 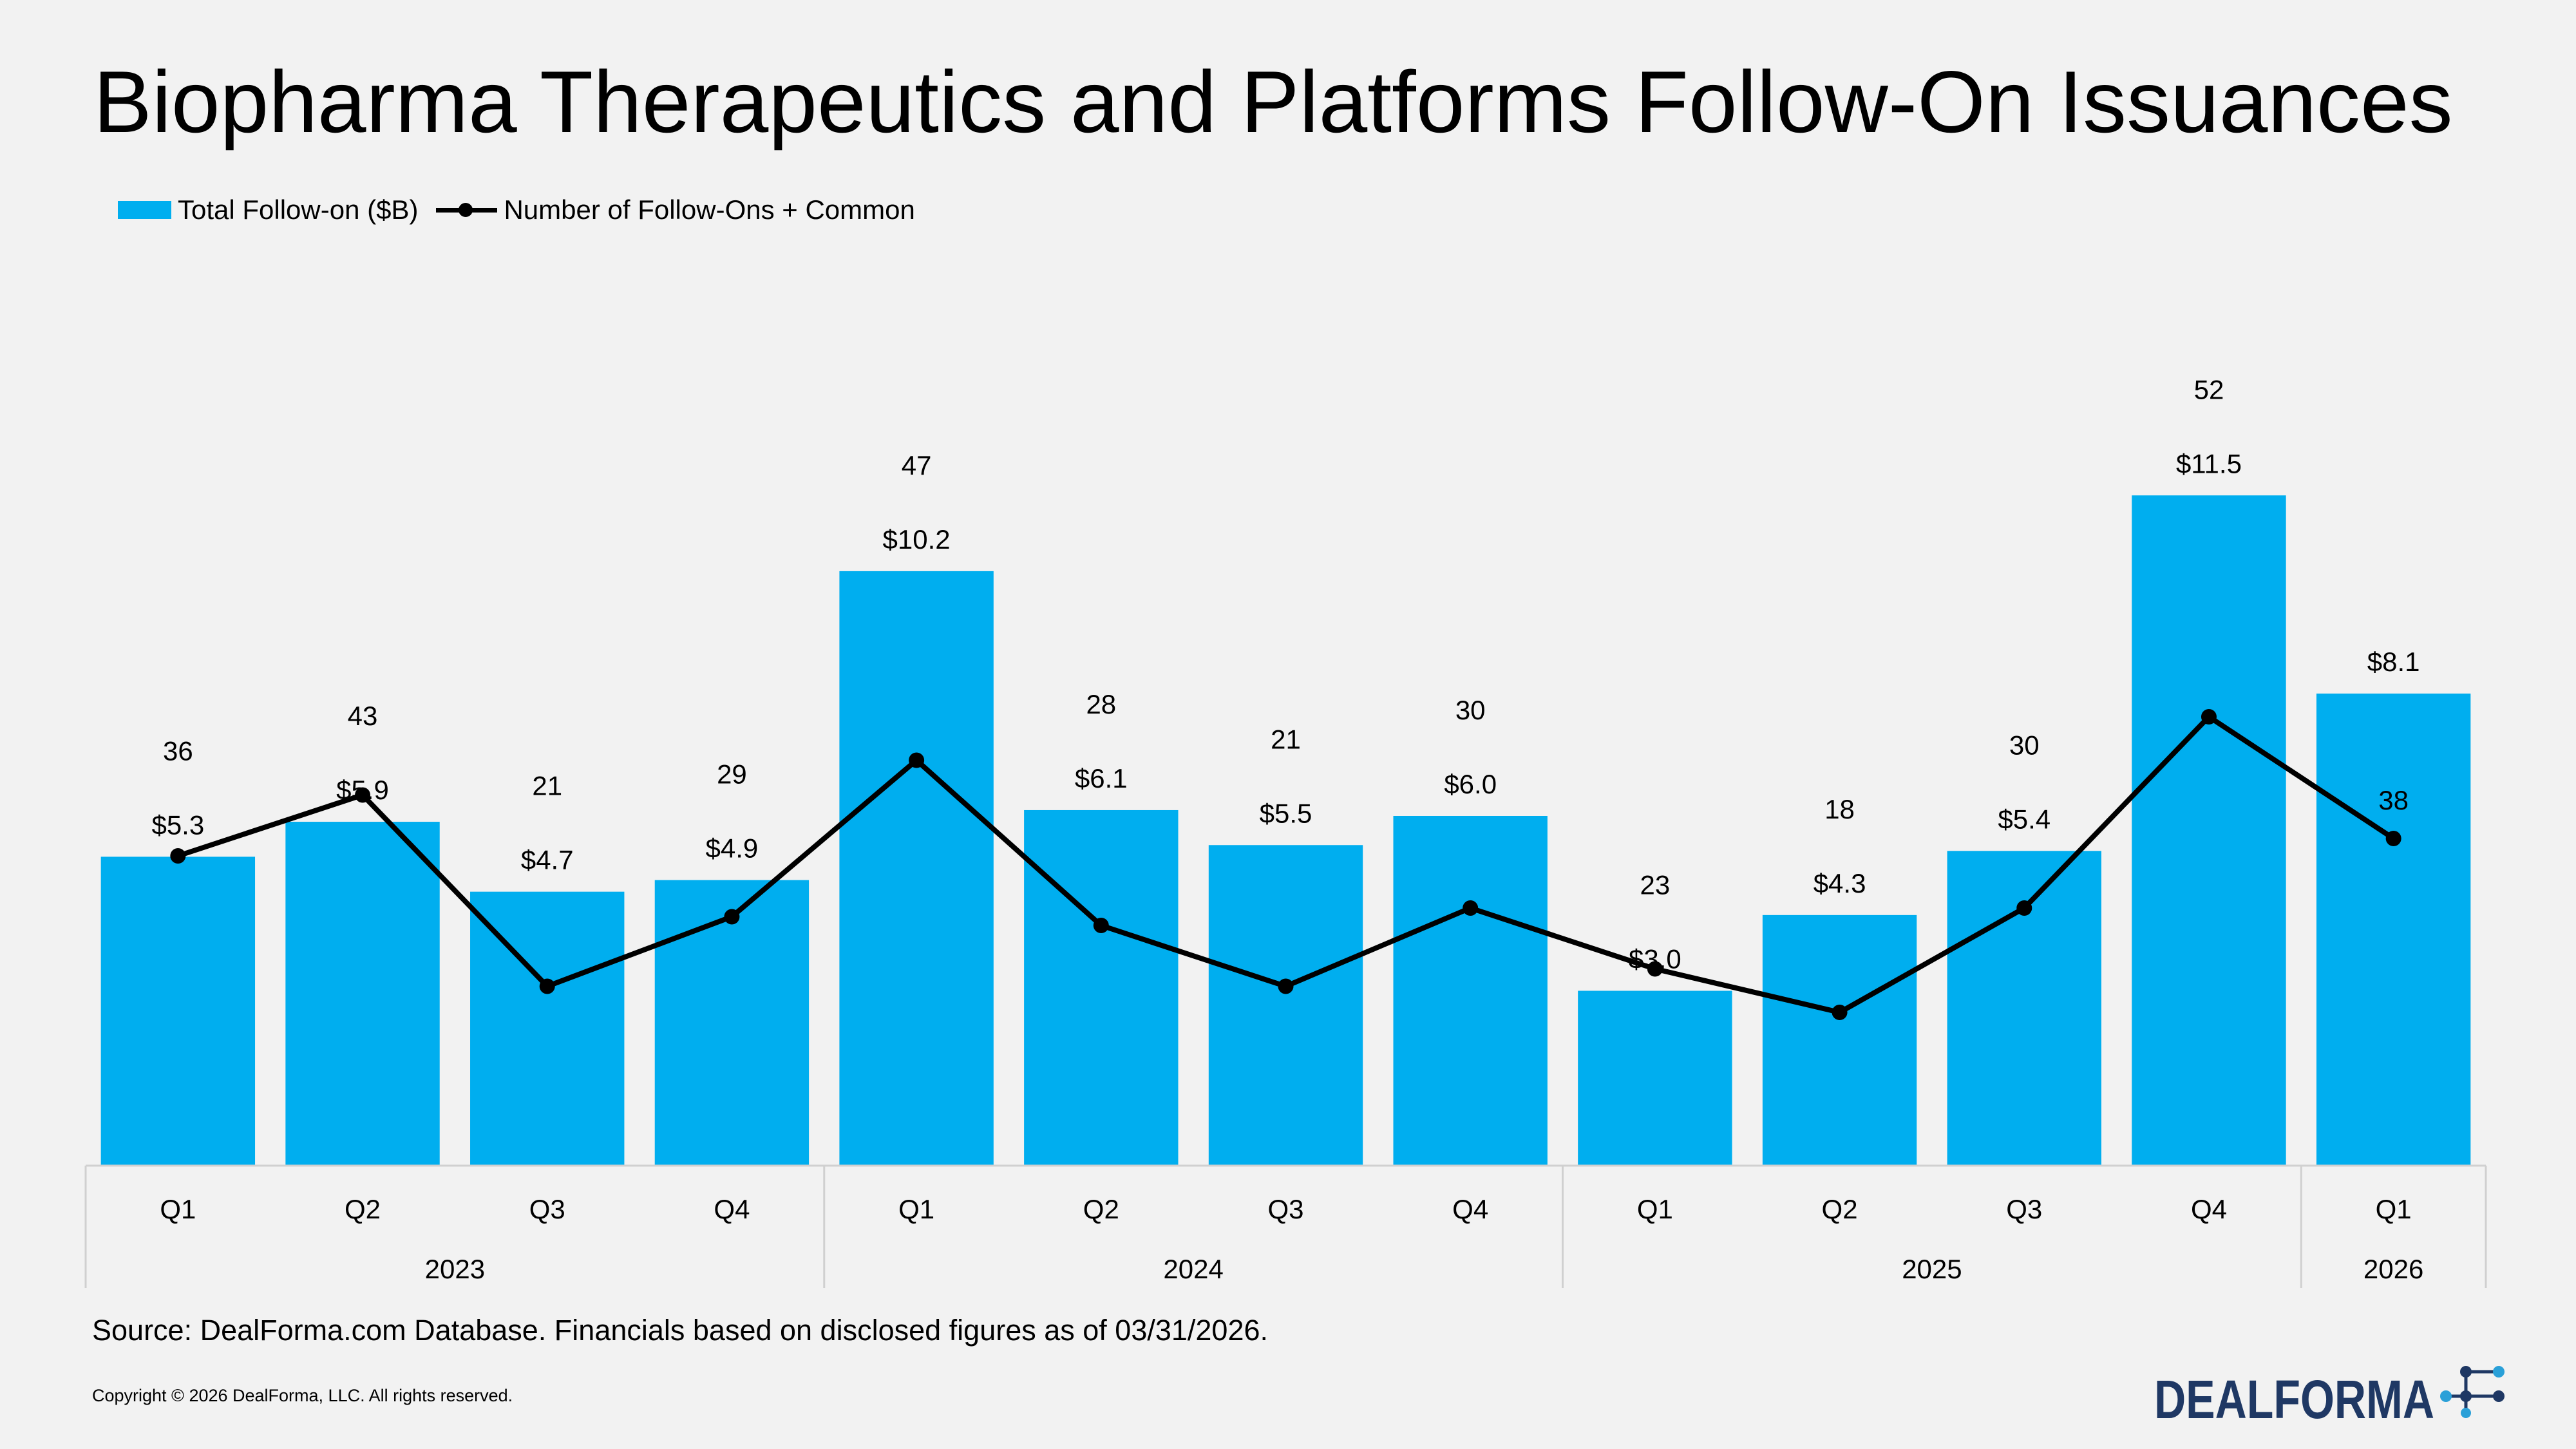 What do you see at coordinates (732, 1209) in the screenshot?
I see `x-tick-label-3: Q4` at bounding box center [732, 1209].